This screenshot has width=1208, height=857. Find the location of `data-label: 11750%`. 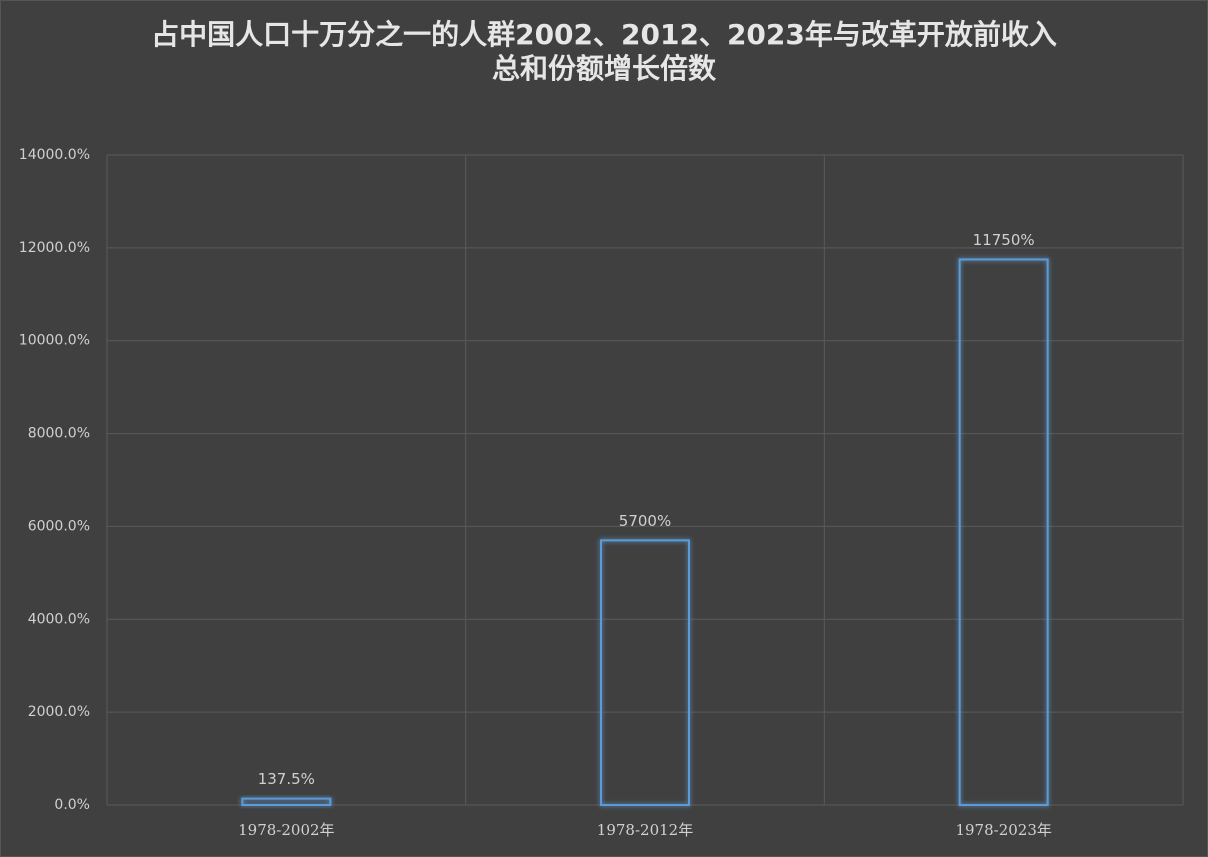

data-label: 11750% is located at coordinates (1004, 240).